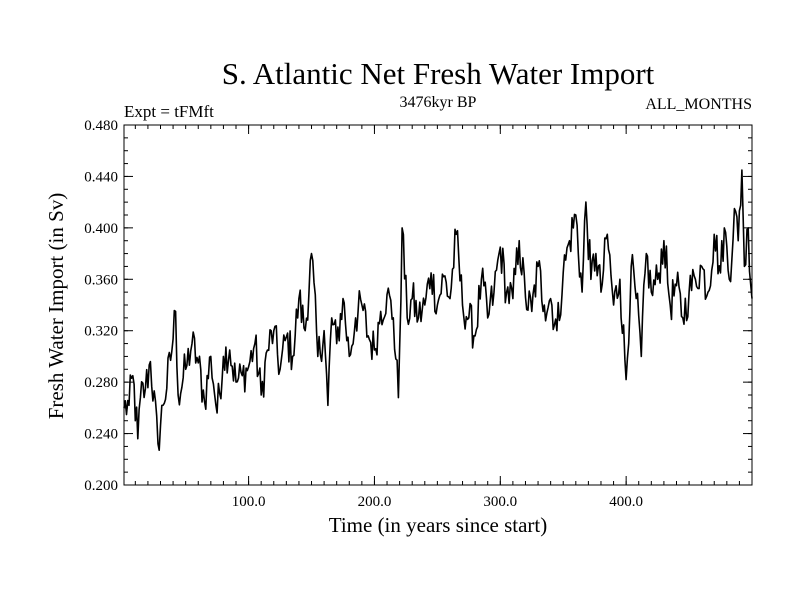  I want to click on y-tick-label: 0.400, so click(101, 229).